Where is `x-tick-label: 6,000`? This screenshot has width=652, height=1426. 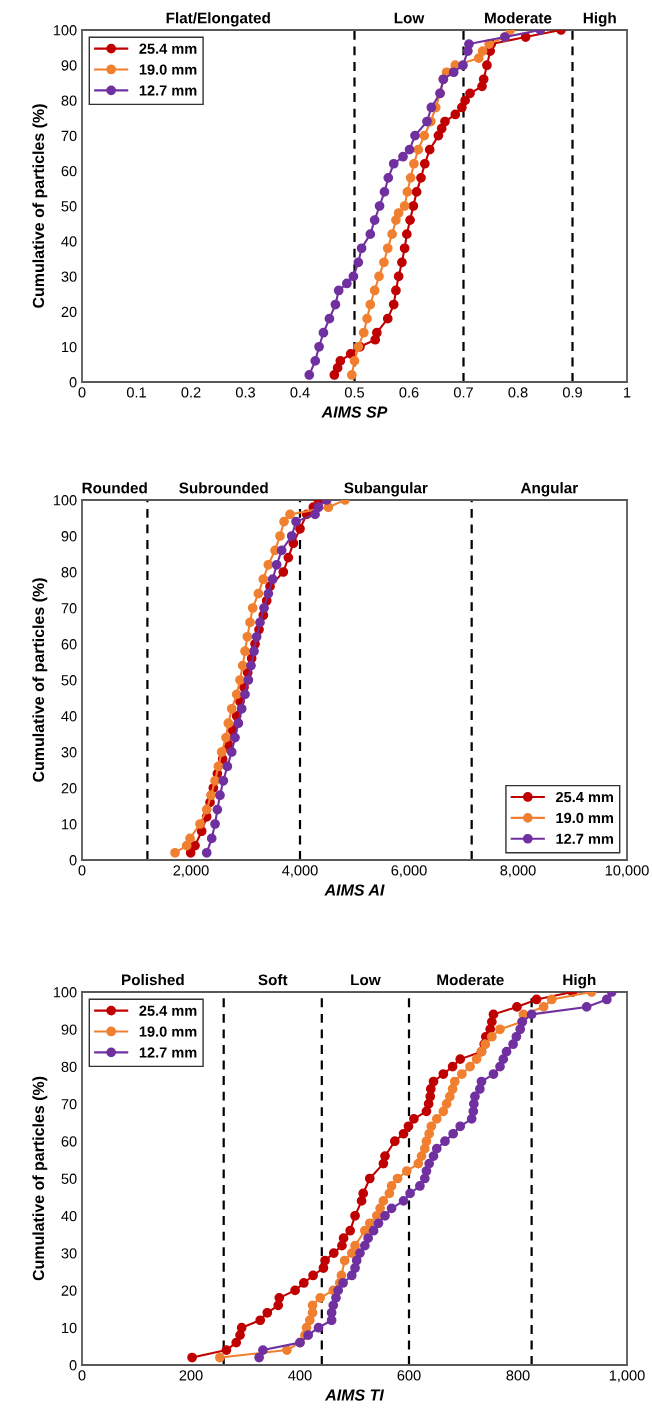 x-tick-label: 6,000 is located at coordinates (409, 871).